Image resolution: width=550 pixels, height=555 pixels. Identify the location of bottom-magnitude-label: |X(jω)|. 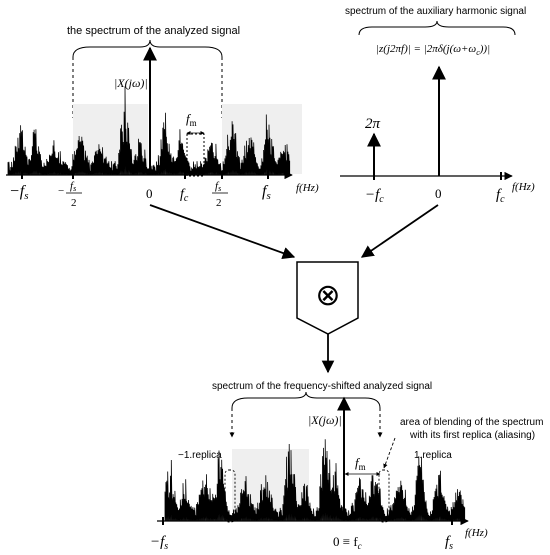
(325, 420).